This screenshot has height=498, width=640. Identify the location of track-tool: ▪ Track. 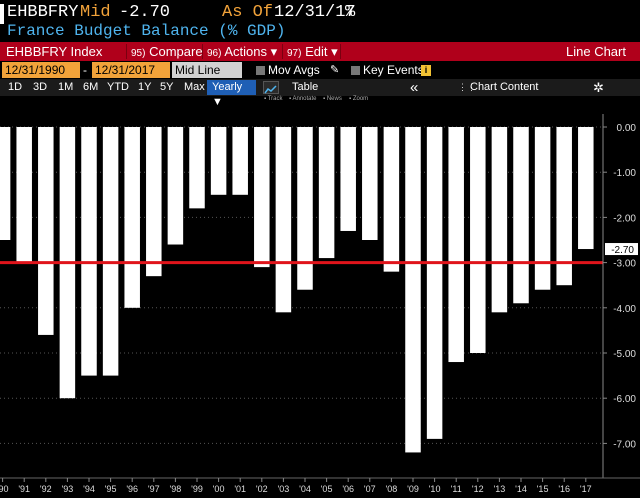
(273, 99).